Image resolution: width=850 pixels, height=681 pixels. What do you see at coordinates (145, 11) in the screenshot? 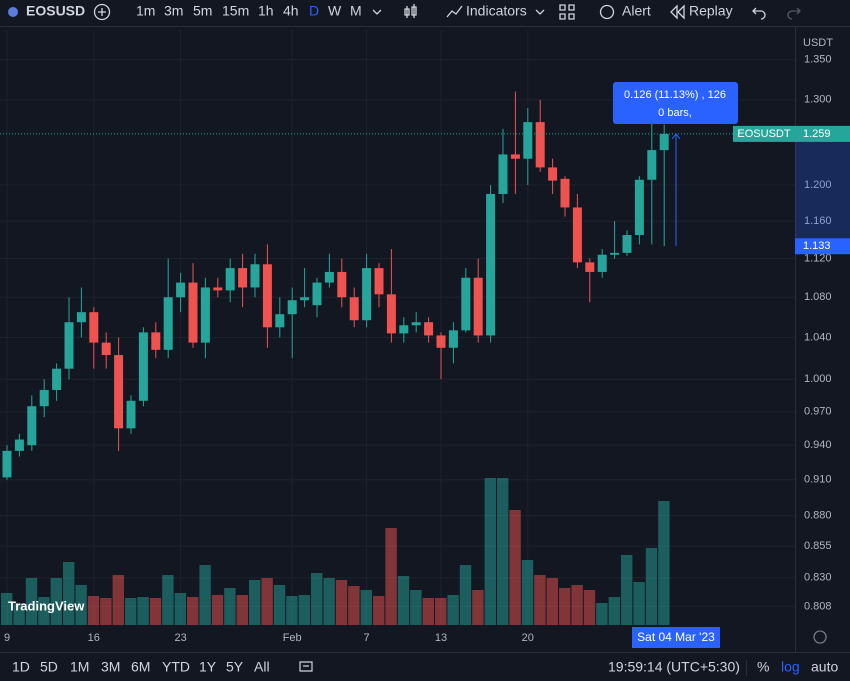
I see `interval-button: 1m` at bounding box center [145, 11].